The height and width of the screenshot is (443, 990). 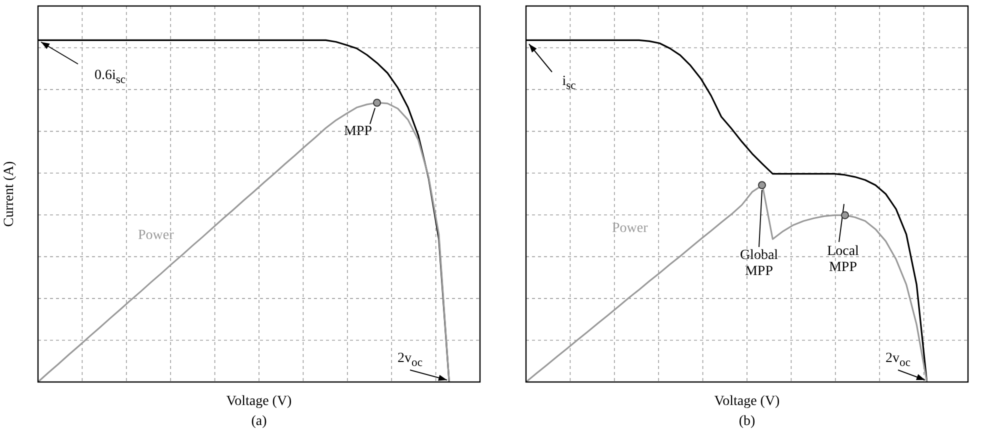 I want to click on y-axis-title: Current (A), so click(x=10, y=194).